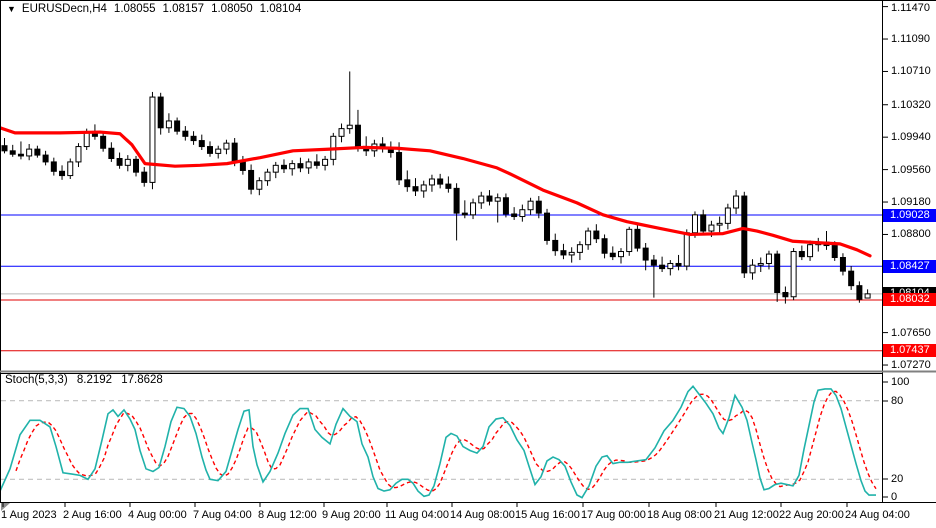 The height and width of the screenshot is (528, 936). I want to click on hline-price-badge: 1.07437, so click(909, 351).